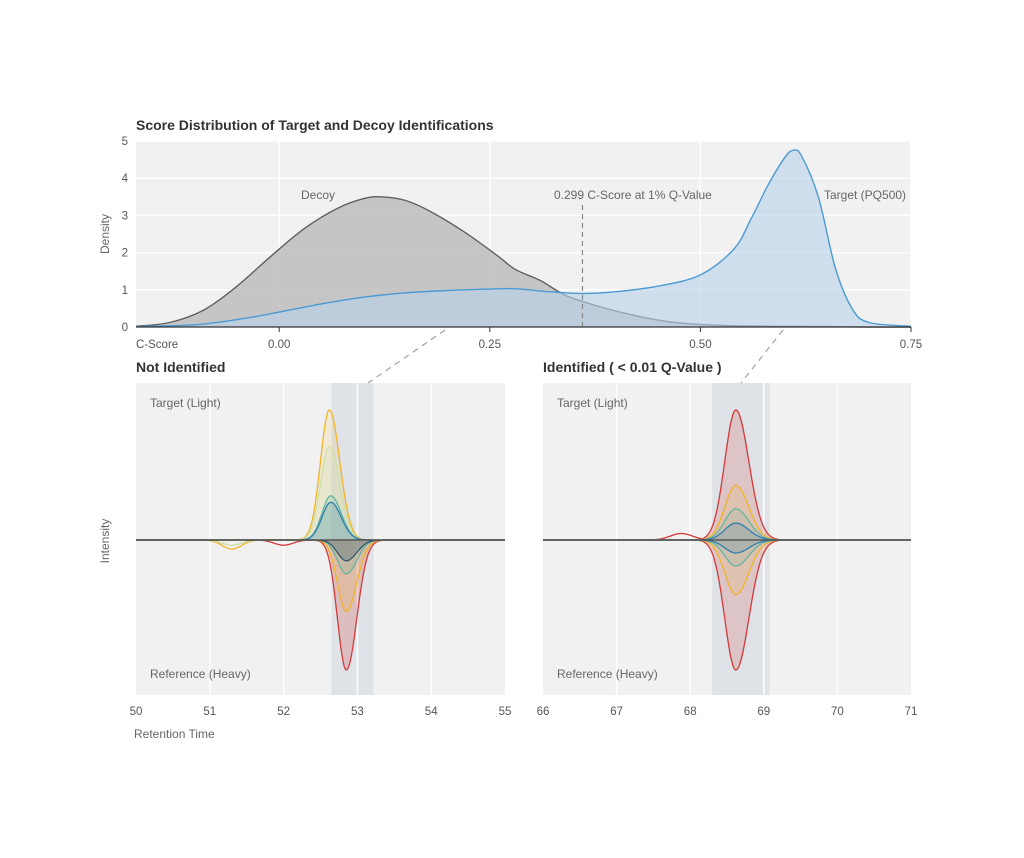  Describe the element at coordinates (763, 712) in the screenshot. I see `right-x-tick-label: 69` at that location.